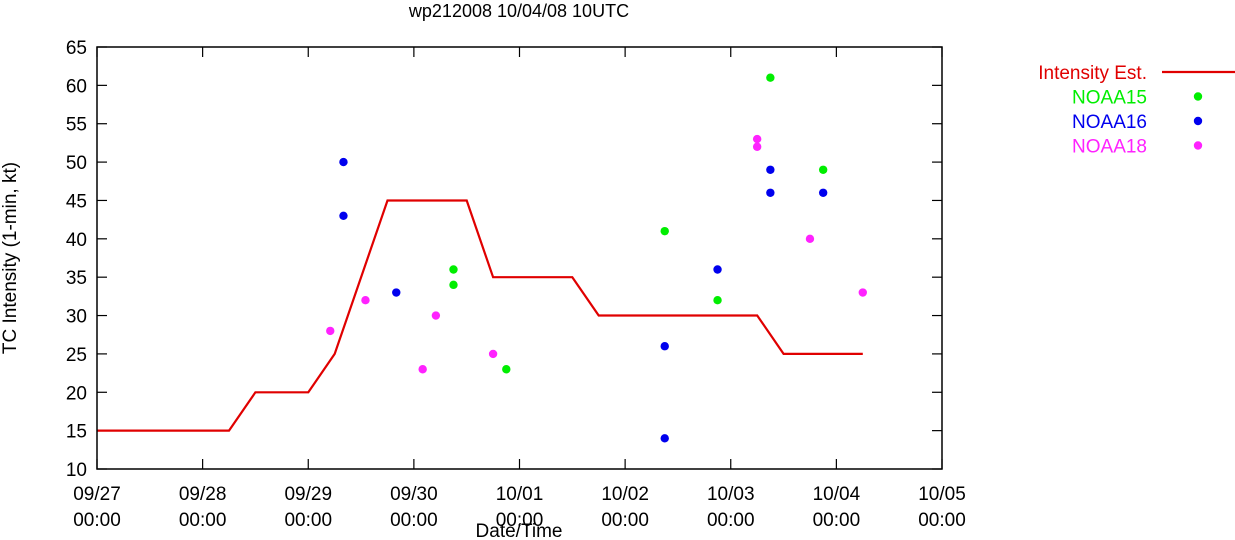 This screenshot has height=540, width=1235. Describe the element at coordinates (76, 163) in the screenshot. I see `y-tick-label: 50` at that location.